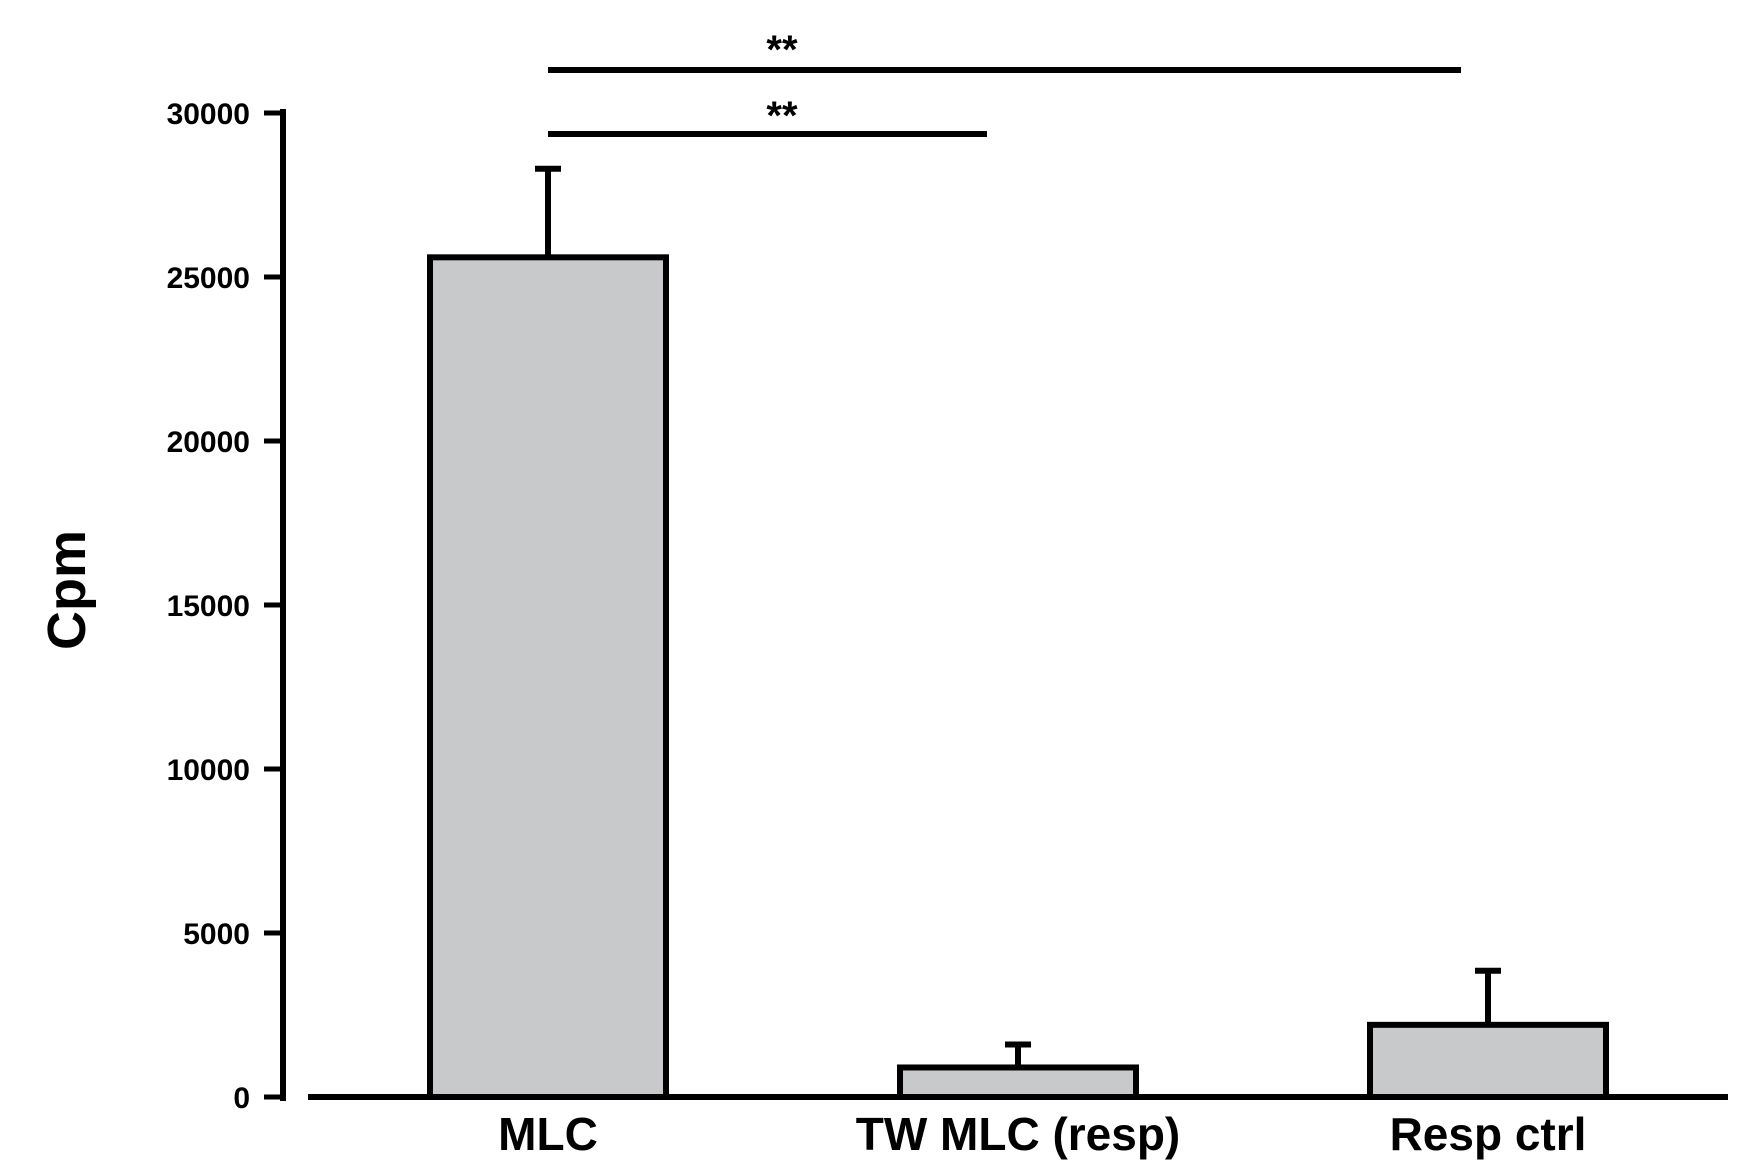 The width and height of the screenshot is (1760, 1175). What do you see at coordinates (208, 442) in the screenshot?
I see `y-tick-label: 20000` at bounding box center [208, 442].